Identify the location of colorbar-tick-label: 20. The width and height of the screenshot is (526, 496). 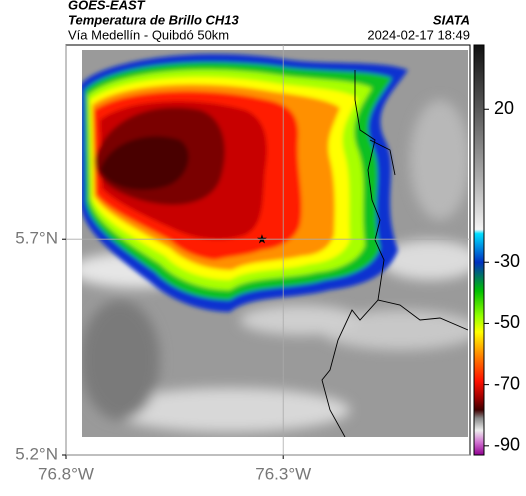
(504, 108).